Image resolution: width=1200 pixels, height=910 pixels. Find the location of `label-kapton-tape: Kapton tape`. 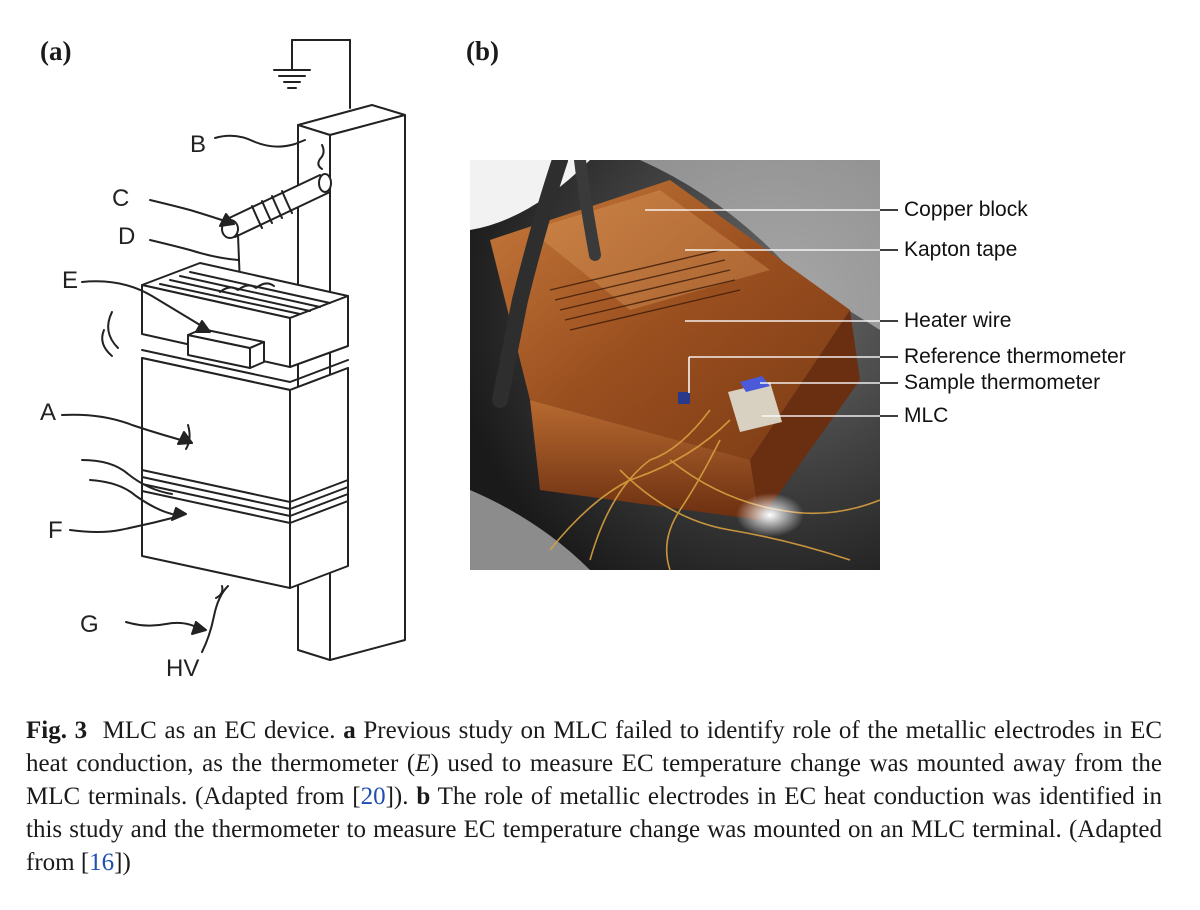

label-kapton-tape: Kapton tape is located at coordinates (961, 249).